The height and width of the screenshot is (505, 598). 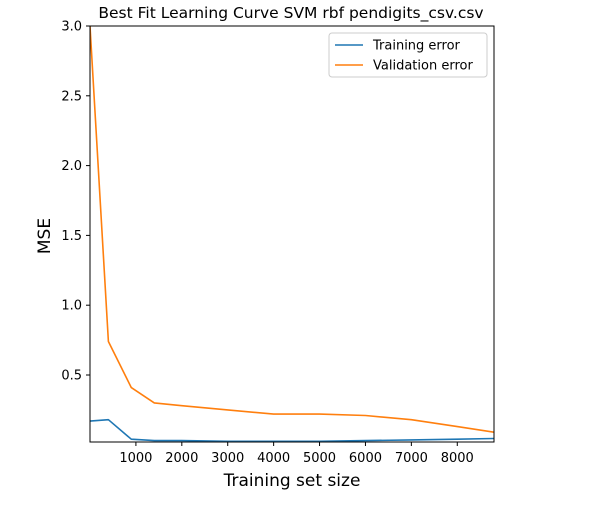 What do you see at coordinates (71, 96) in the screenshot?
I see `y-tick-label: 2.5` at bounding box center [71, 96].